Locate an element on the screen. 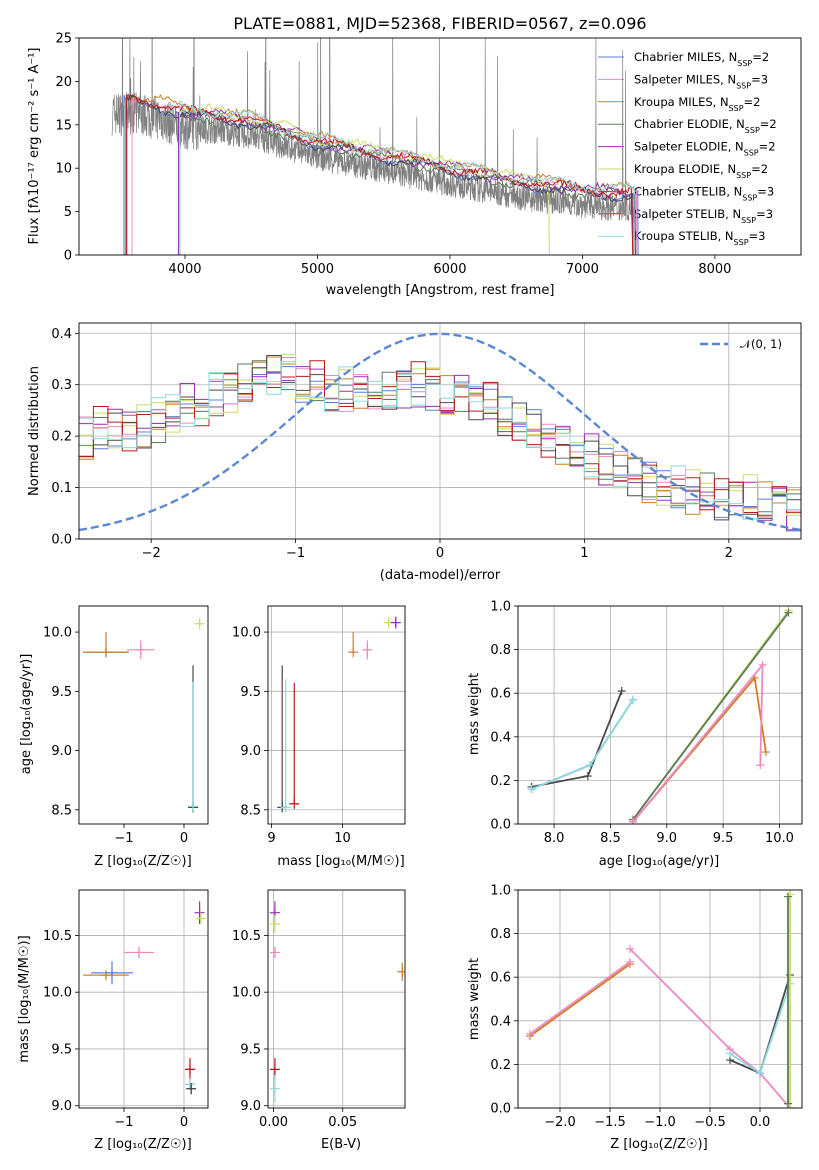 This screenshot has width=819, height=1170. x-tick-label: −1.5 is located at coordinates (610, 1122).